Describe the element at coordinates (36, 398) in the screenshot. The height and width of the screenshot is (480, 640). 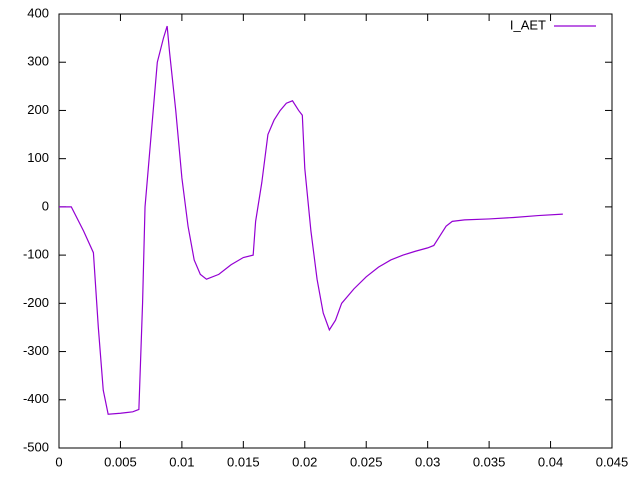
I see `y-tick-label: -400` at that location.